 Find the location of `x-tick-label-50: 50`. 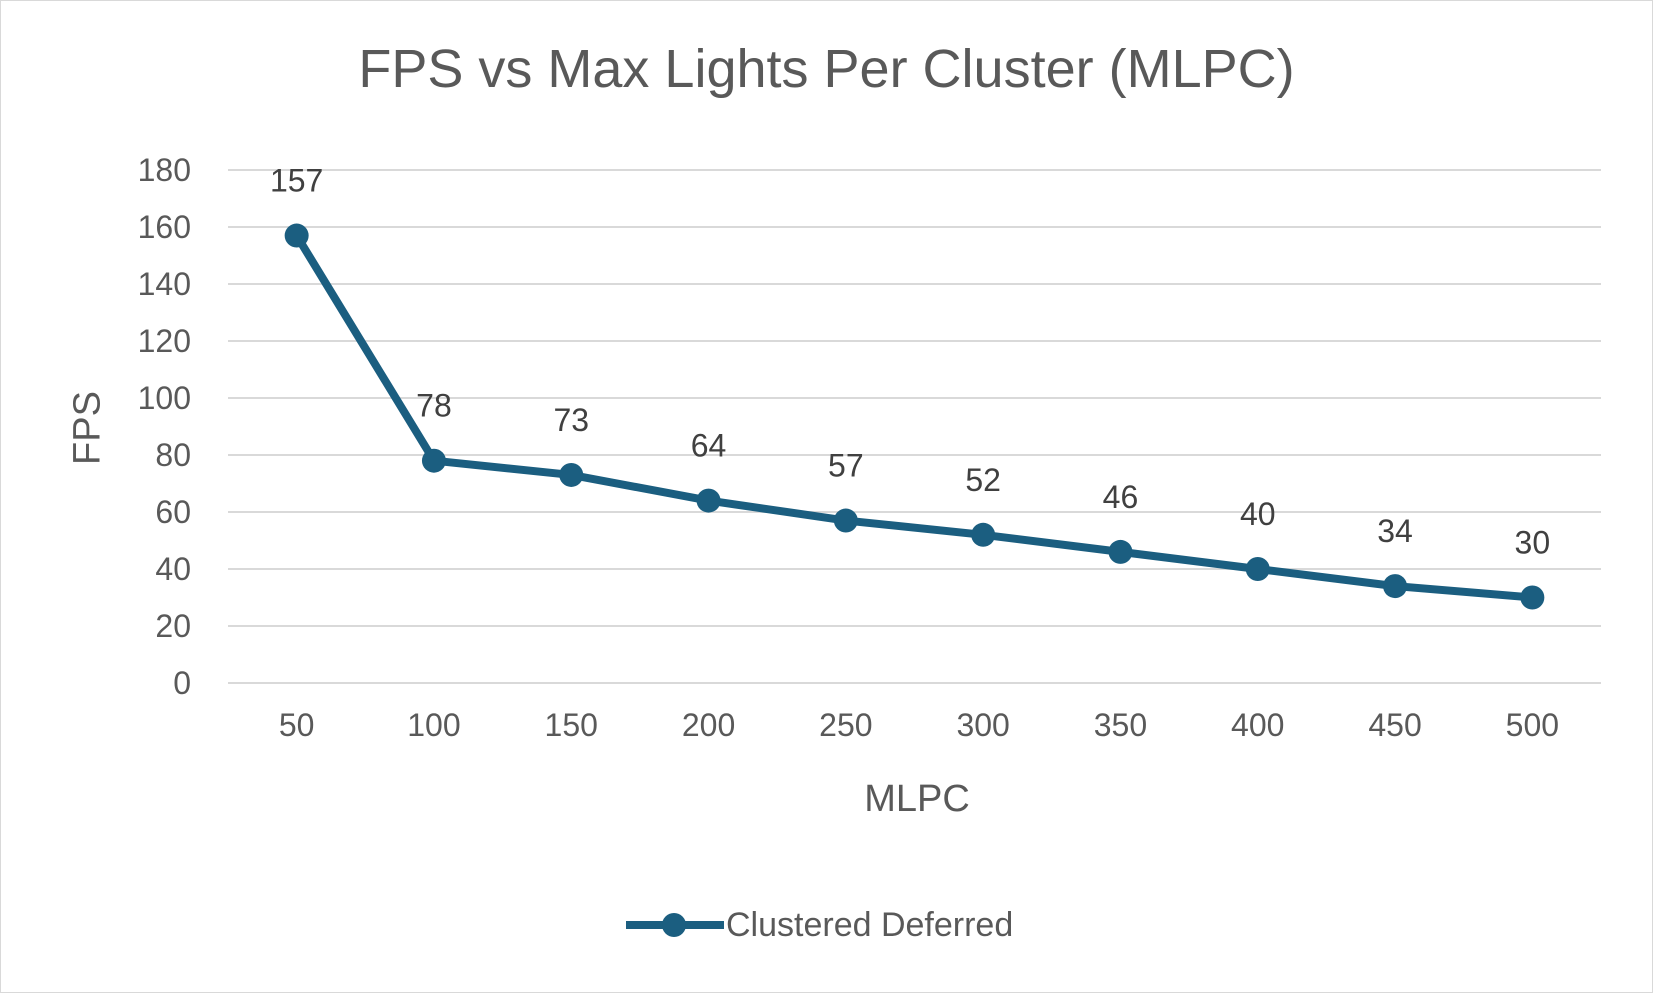

x-tick-label-50: 50 is located at coordinates (297, 725).